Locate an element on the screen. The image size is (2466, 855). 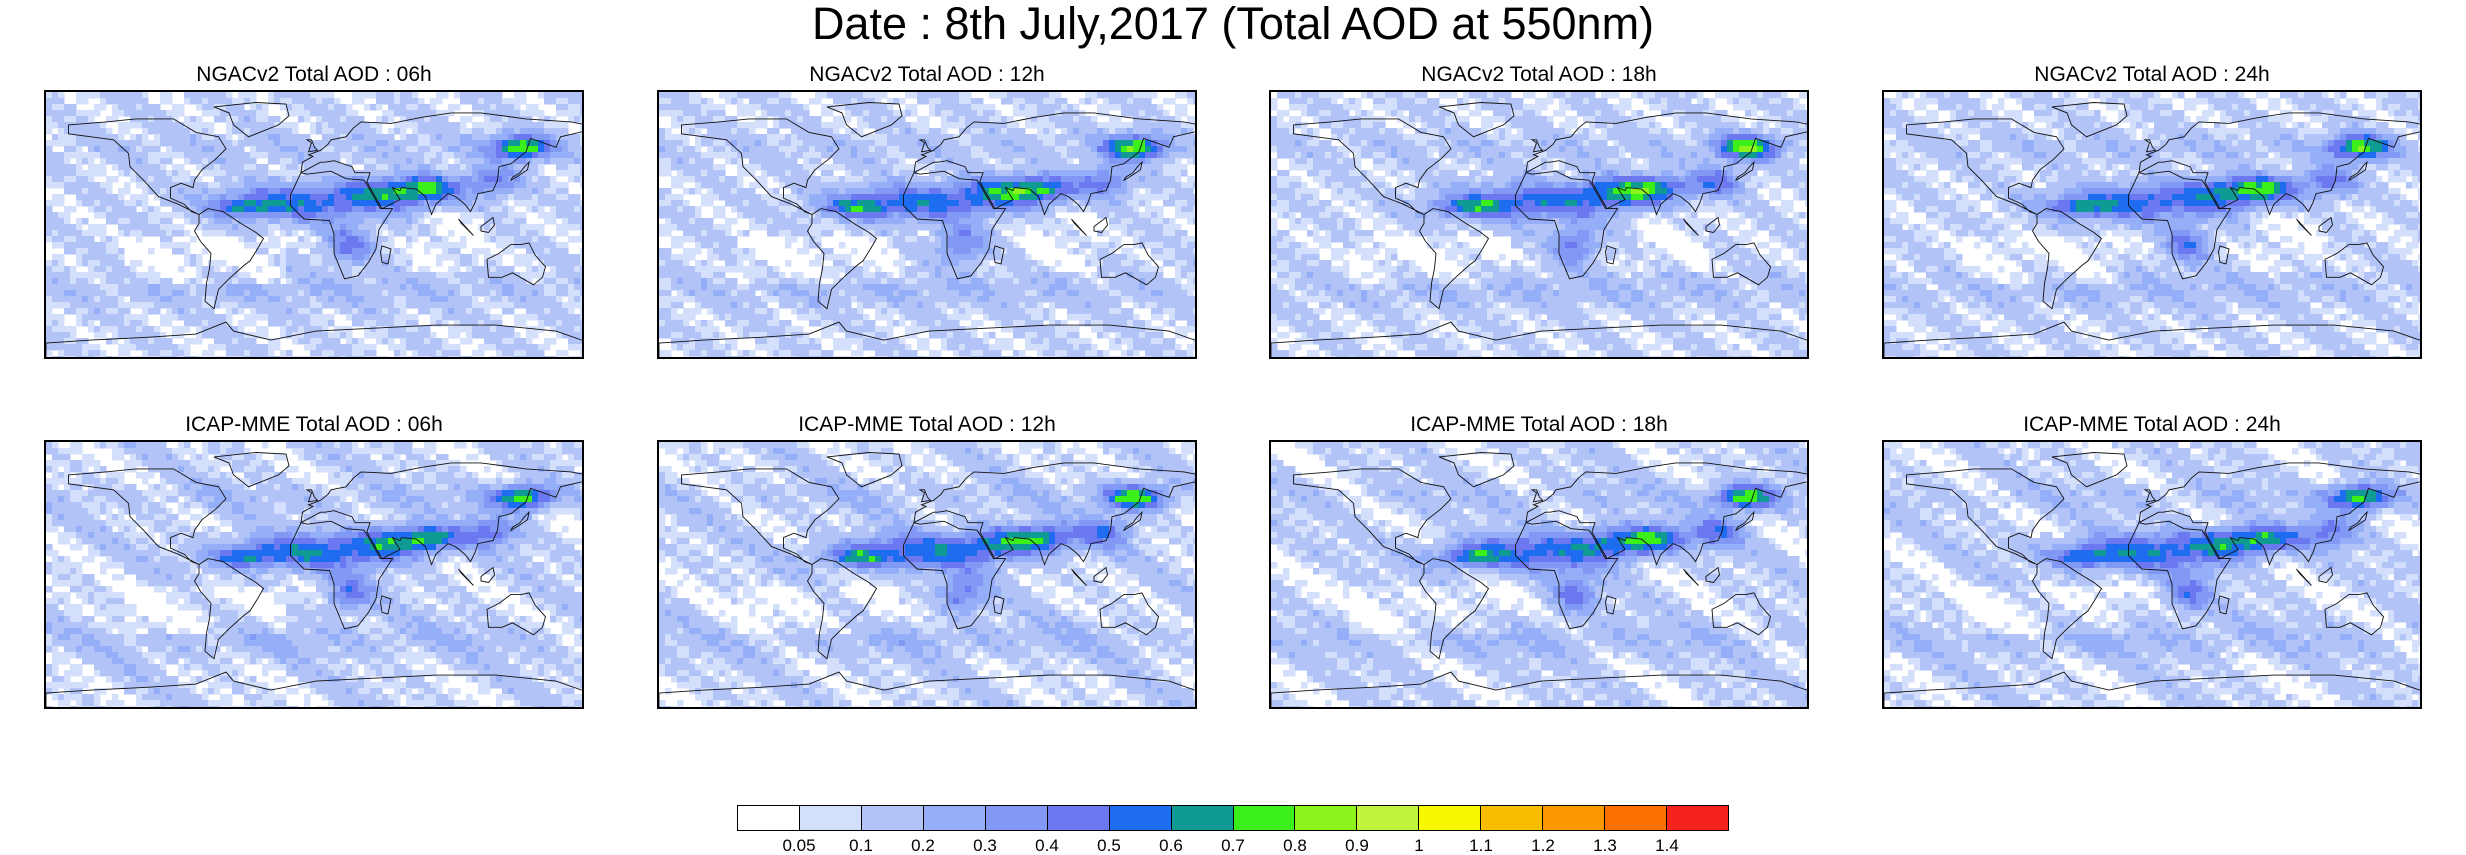
colorbar-label: 0.05 is located at coordinates (798, 846).